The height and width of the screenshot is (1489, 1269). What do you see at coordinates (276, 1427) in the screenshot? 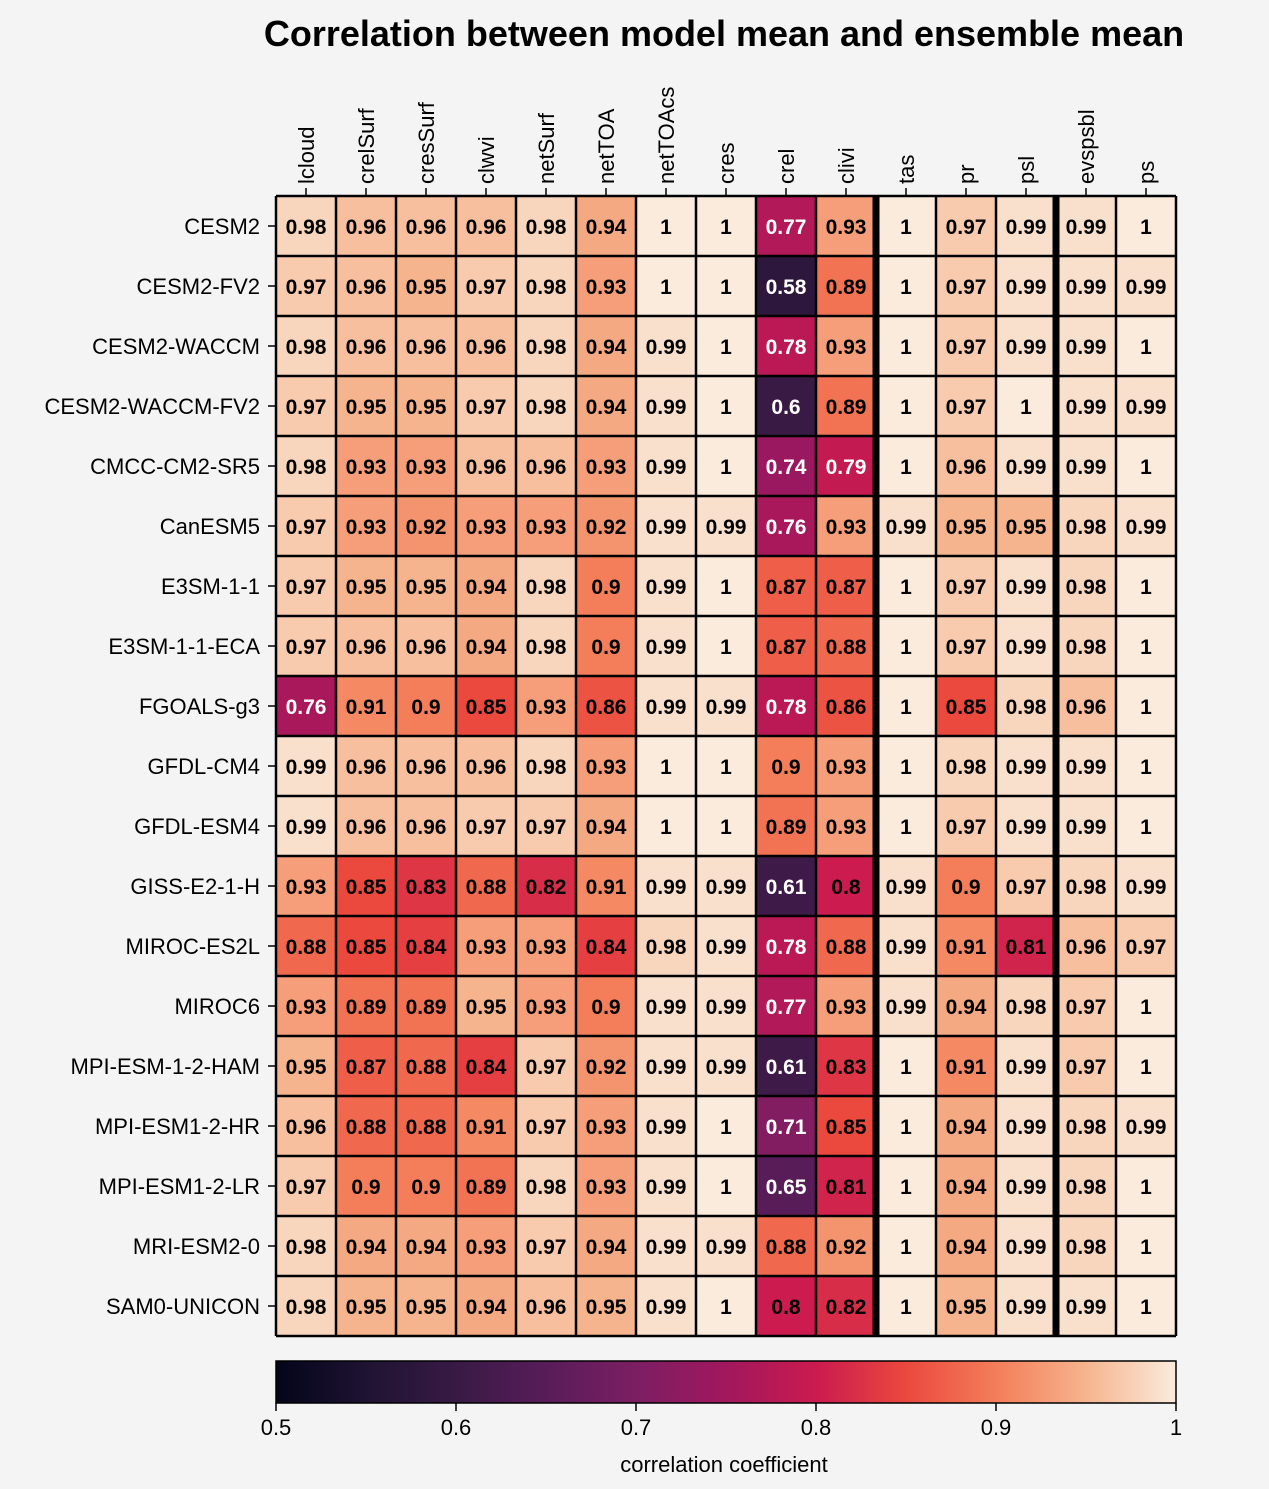
I see `colorbar-tick-label: 0.5` at bounding box center [276, 1427].